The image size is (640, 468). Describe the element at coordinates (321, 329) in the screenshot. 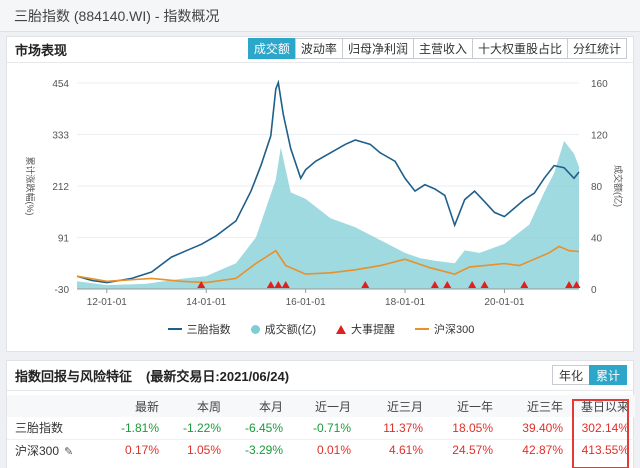

I see `chart-legend: 三胎指数 成交额(亿) 大事提醒 沪深300` at that location.